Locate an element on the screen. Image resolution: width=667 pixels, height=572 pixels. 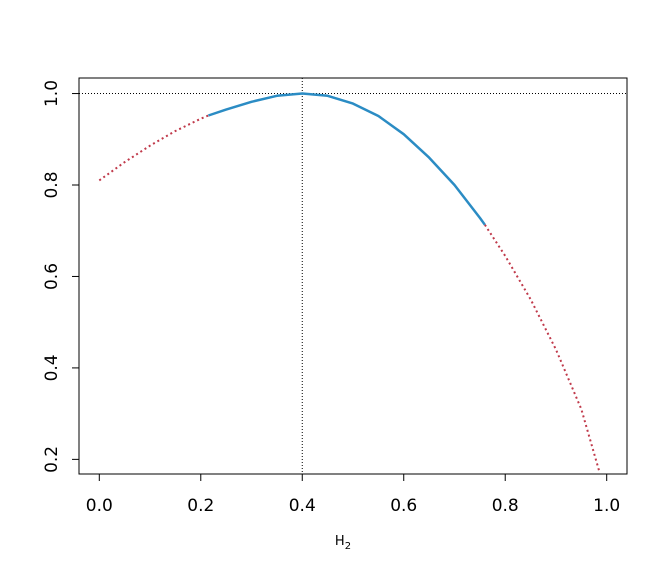
y-tick-label: 0.8 is located at coordinates (52, 184).